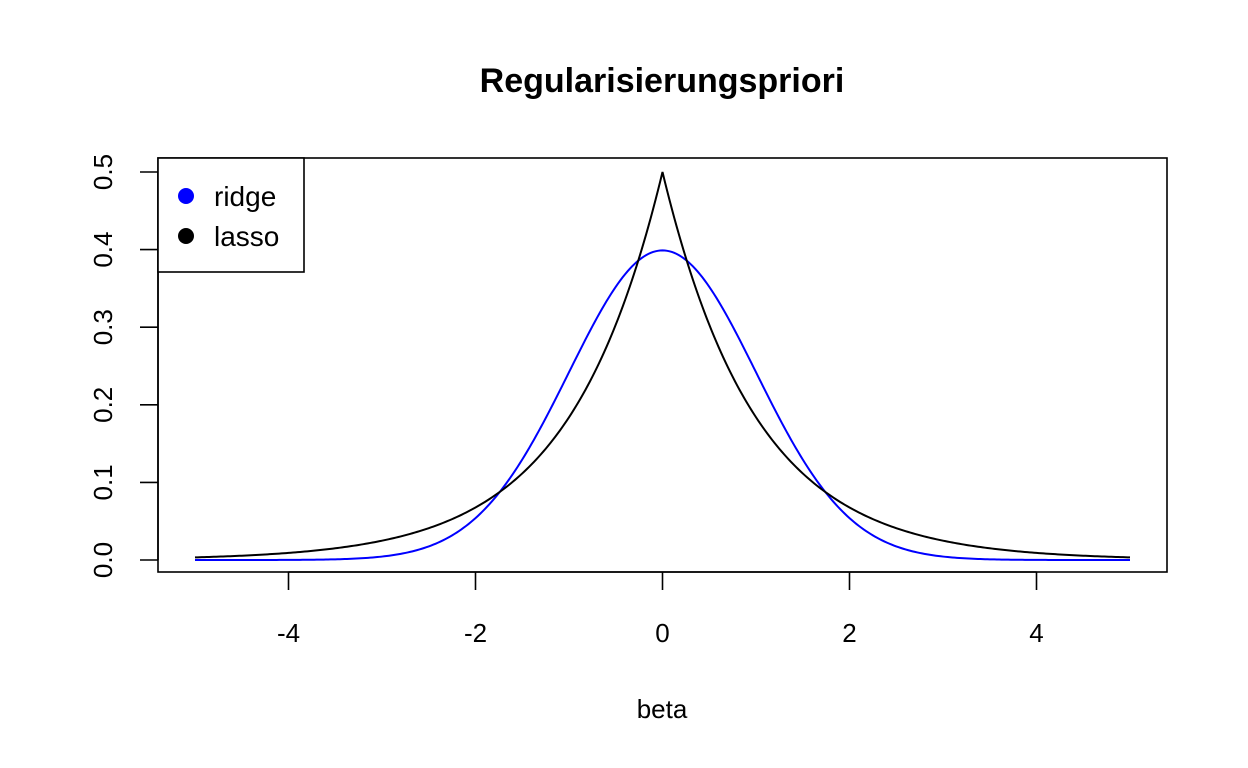  I want to click on y-tick-label: 0.1, so click(103, 482).